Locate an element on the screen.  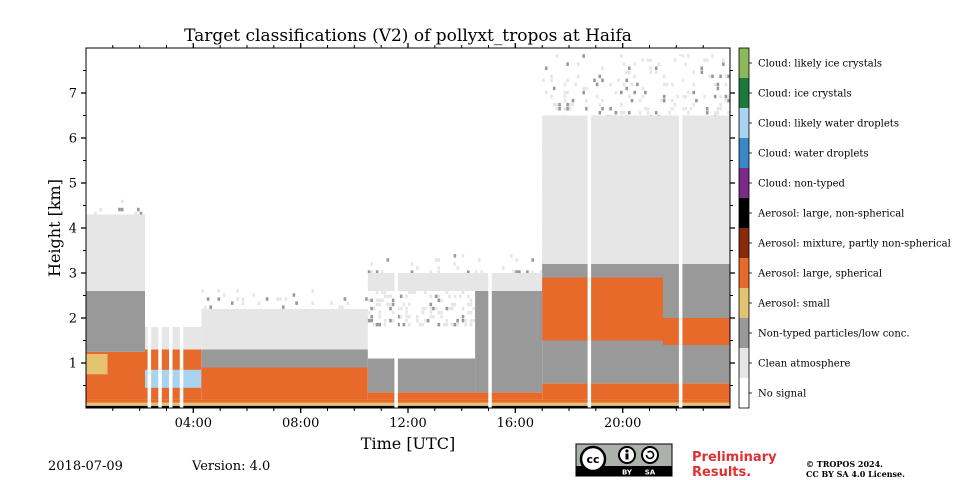
y-tick-label: 7 is located at coordinates (73, 94).